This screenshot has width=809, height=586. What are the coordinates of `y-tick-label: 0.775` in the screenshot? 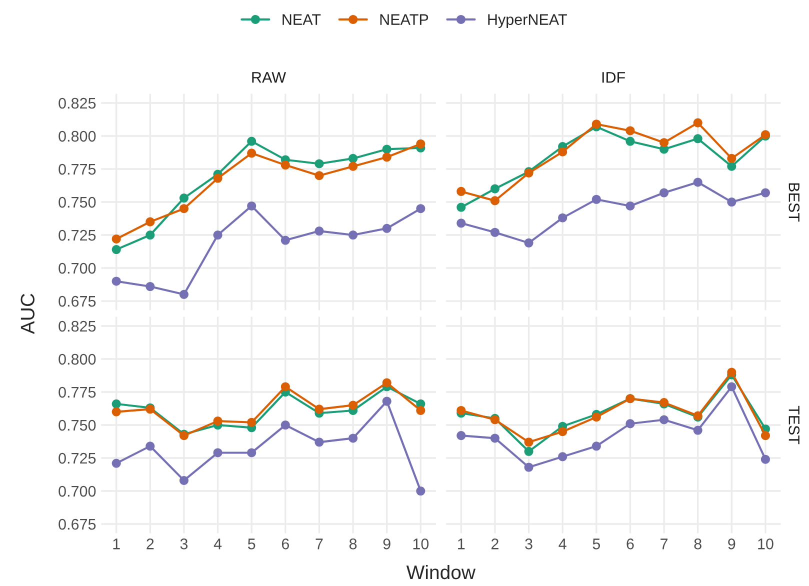 It's located at (77, 392).